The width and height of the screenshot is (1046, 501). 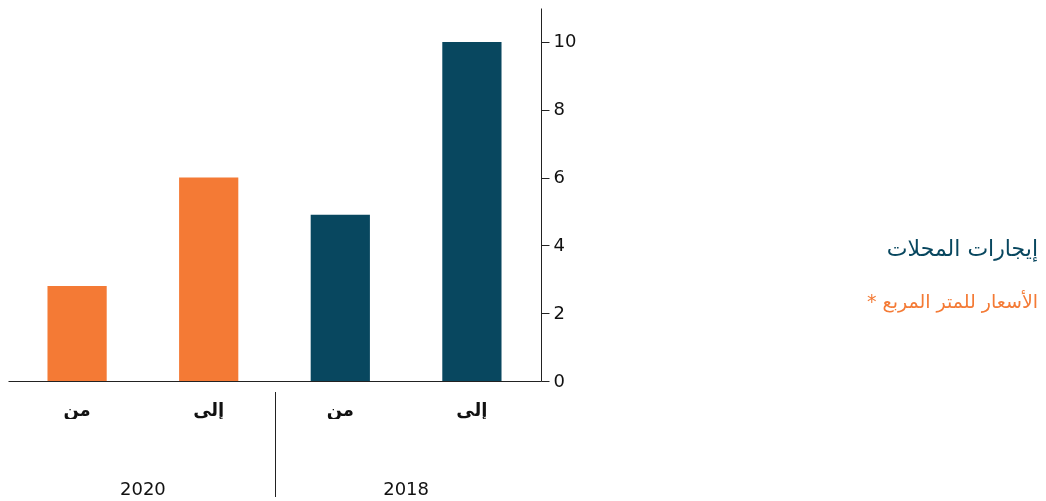 What do you see at coordinates (952, 301) in the screenshot?
I see `text: الأسعار للمتر المربع *` at bounding box center [952, 301].